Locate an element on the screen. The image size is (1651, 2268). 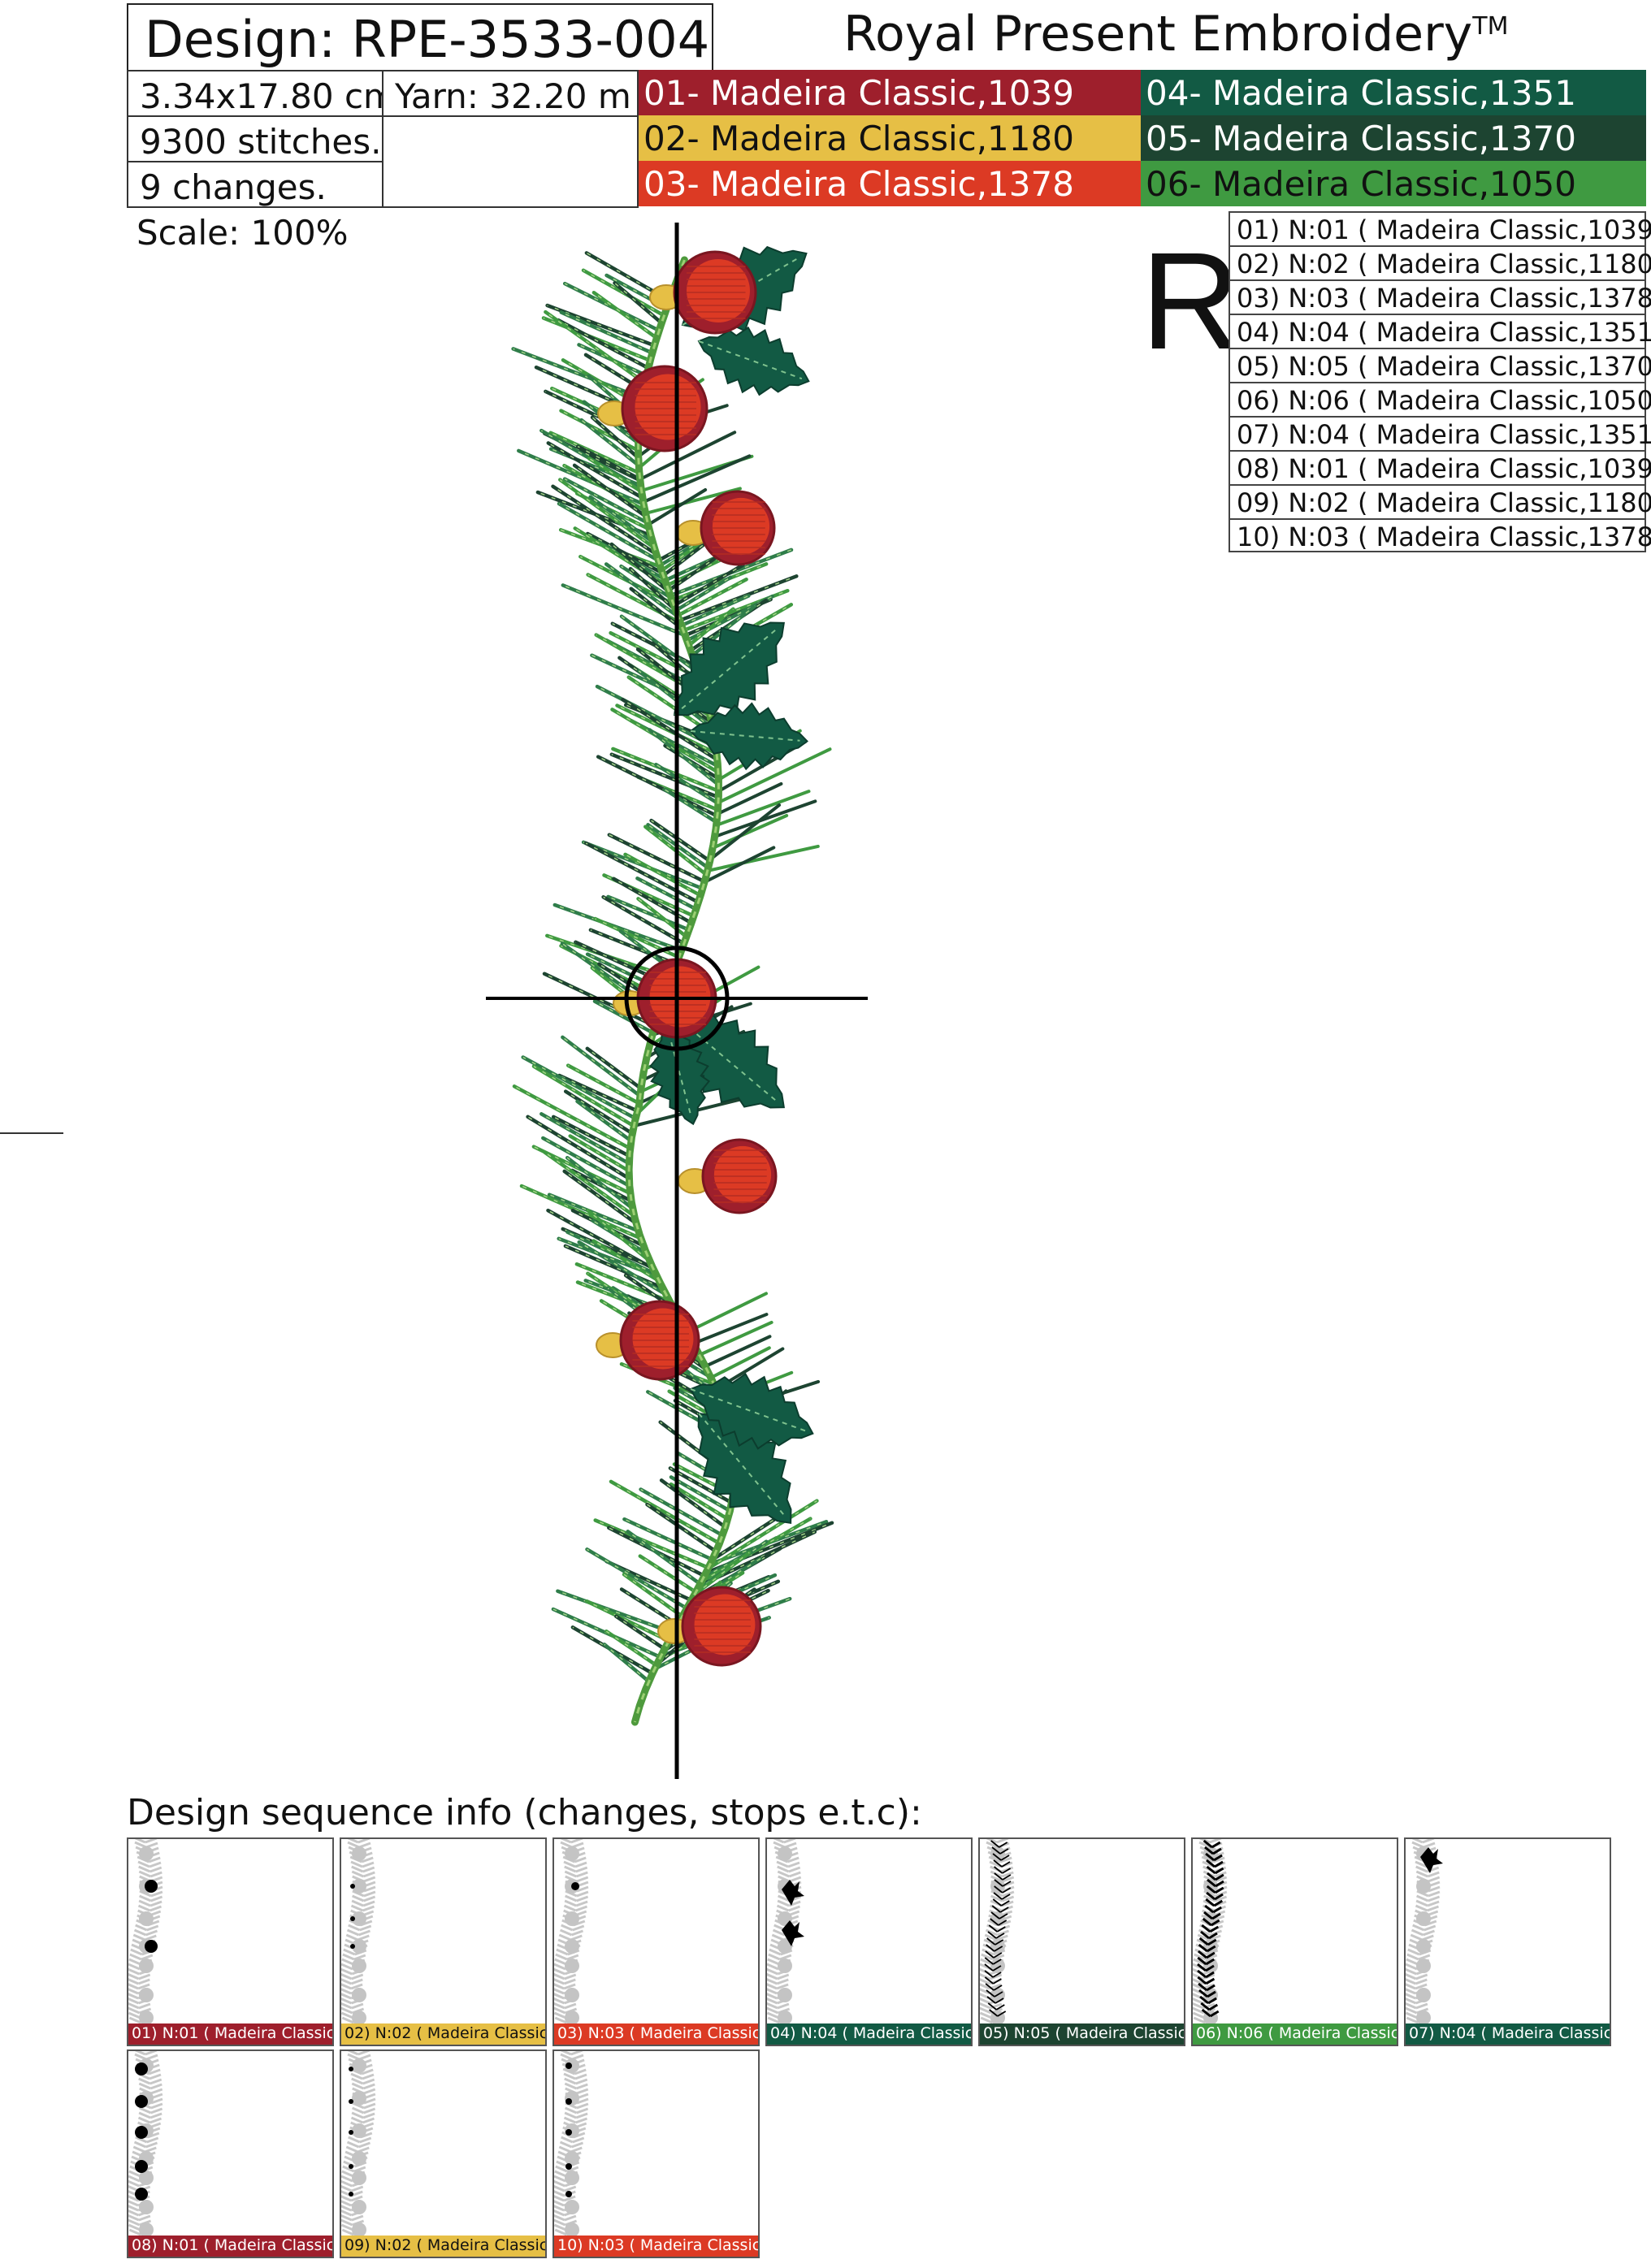
holly-leaf-vein is located at coordinates (745, 736).